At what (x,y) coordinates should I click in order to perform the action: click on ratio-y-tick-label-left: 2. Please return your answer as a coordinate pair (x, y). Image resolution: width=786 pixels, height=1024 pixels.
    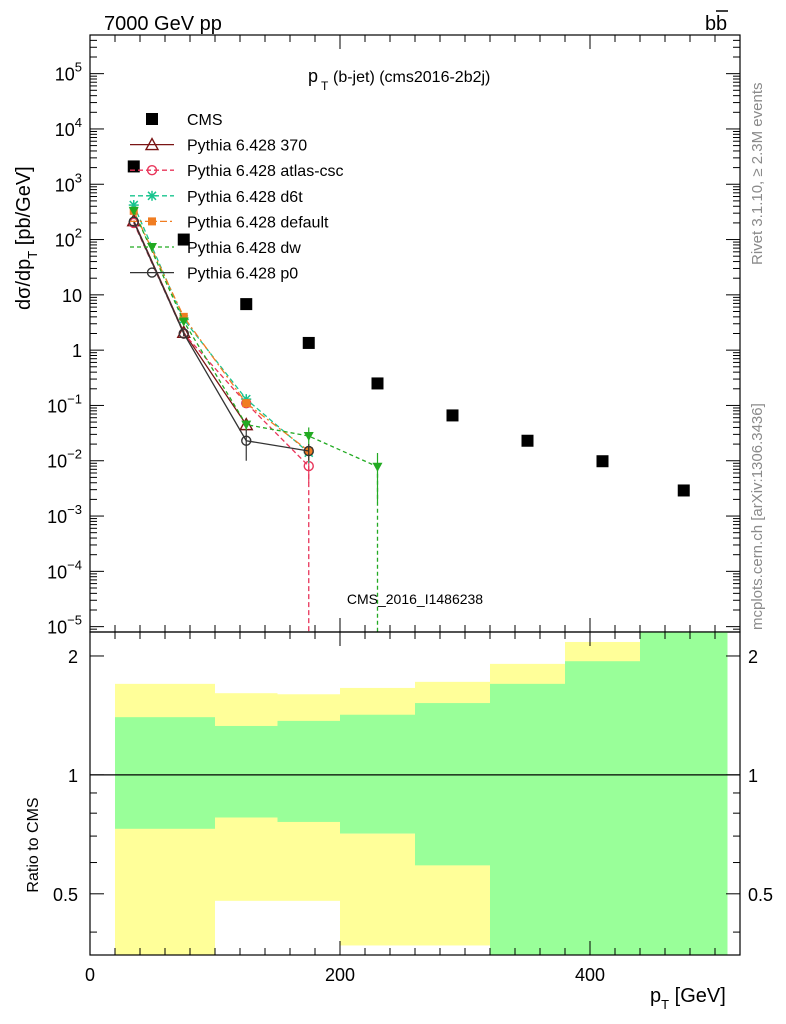
    Looking at the image, I should click on (73, 657).